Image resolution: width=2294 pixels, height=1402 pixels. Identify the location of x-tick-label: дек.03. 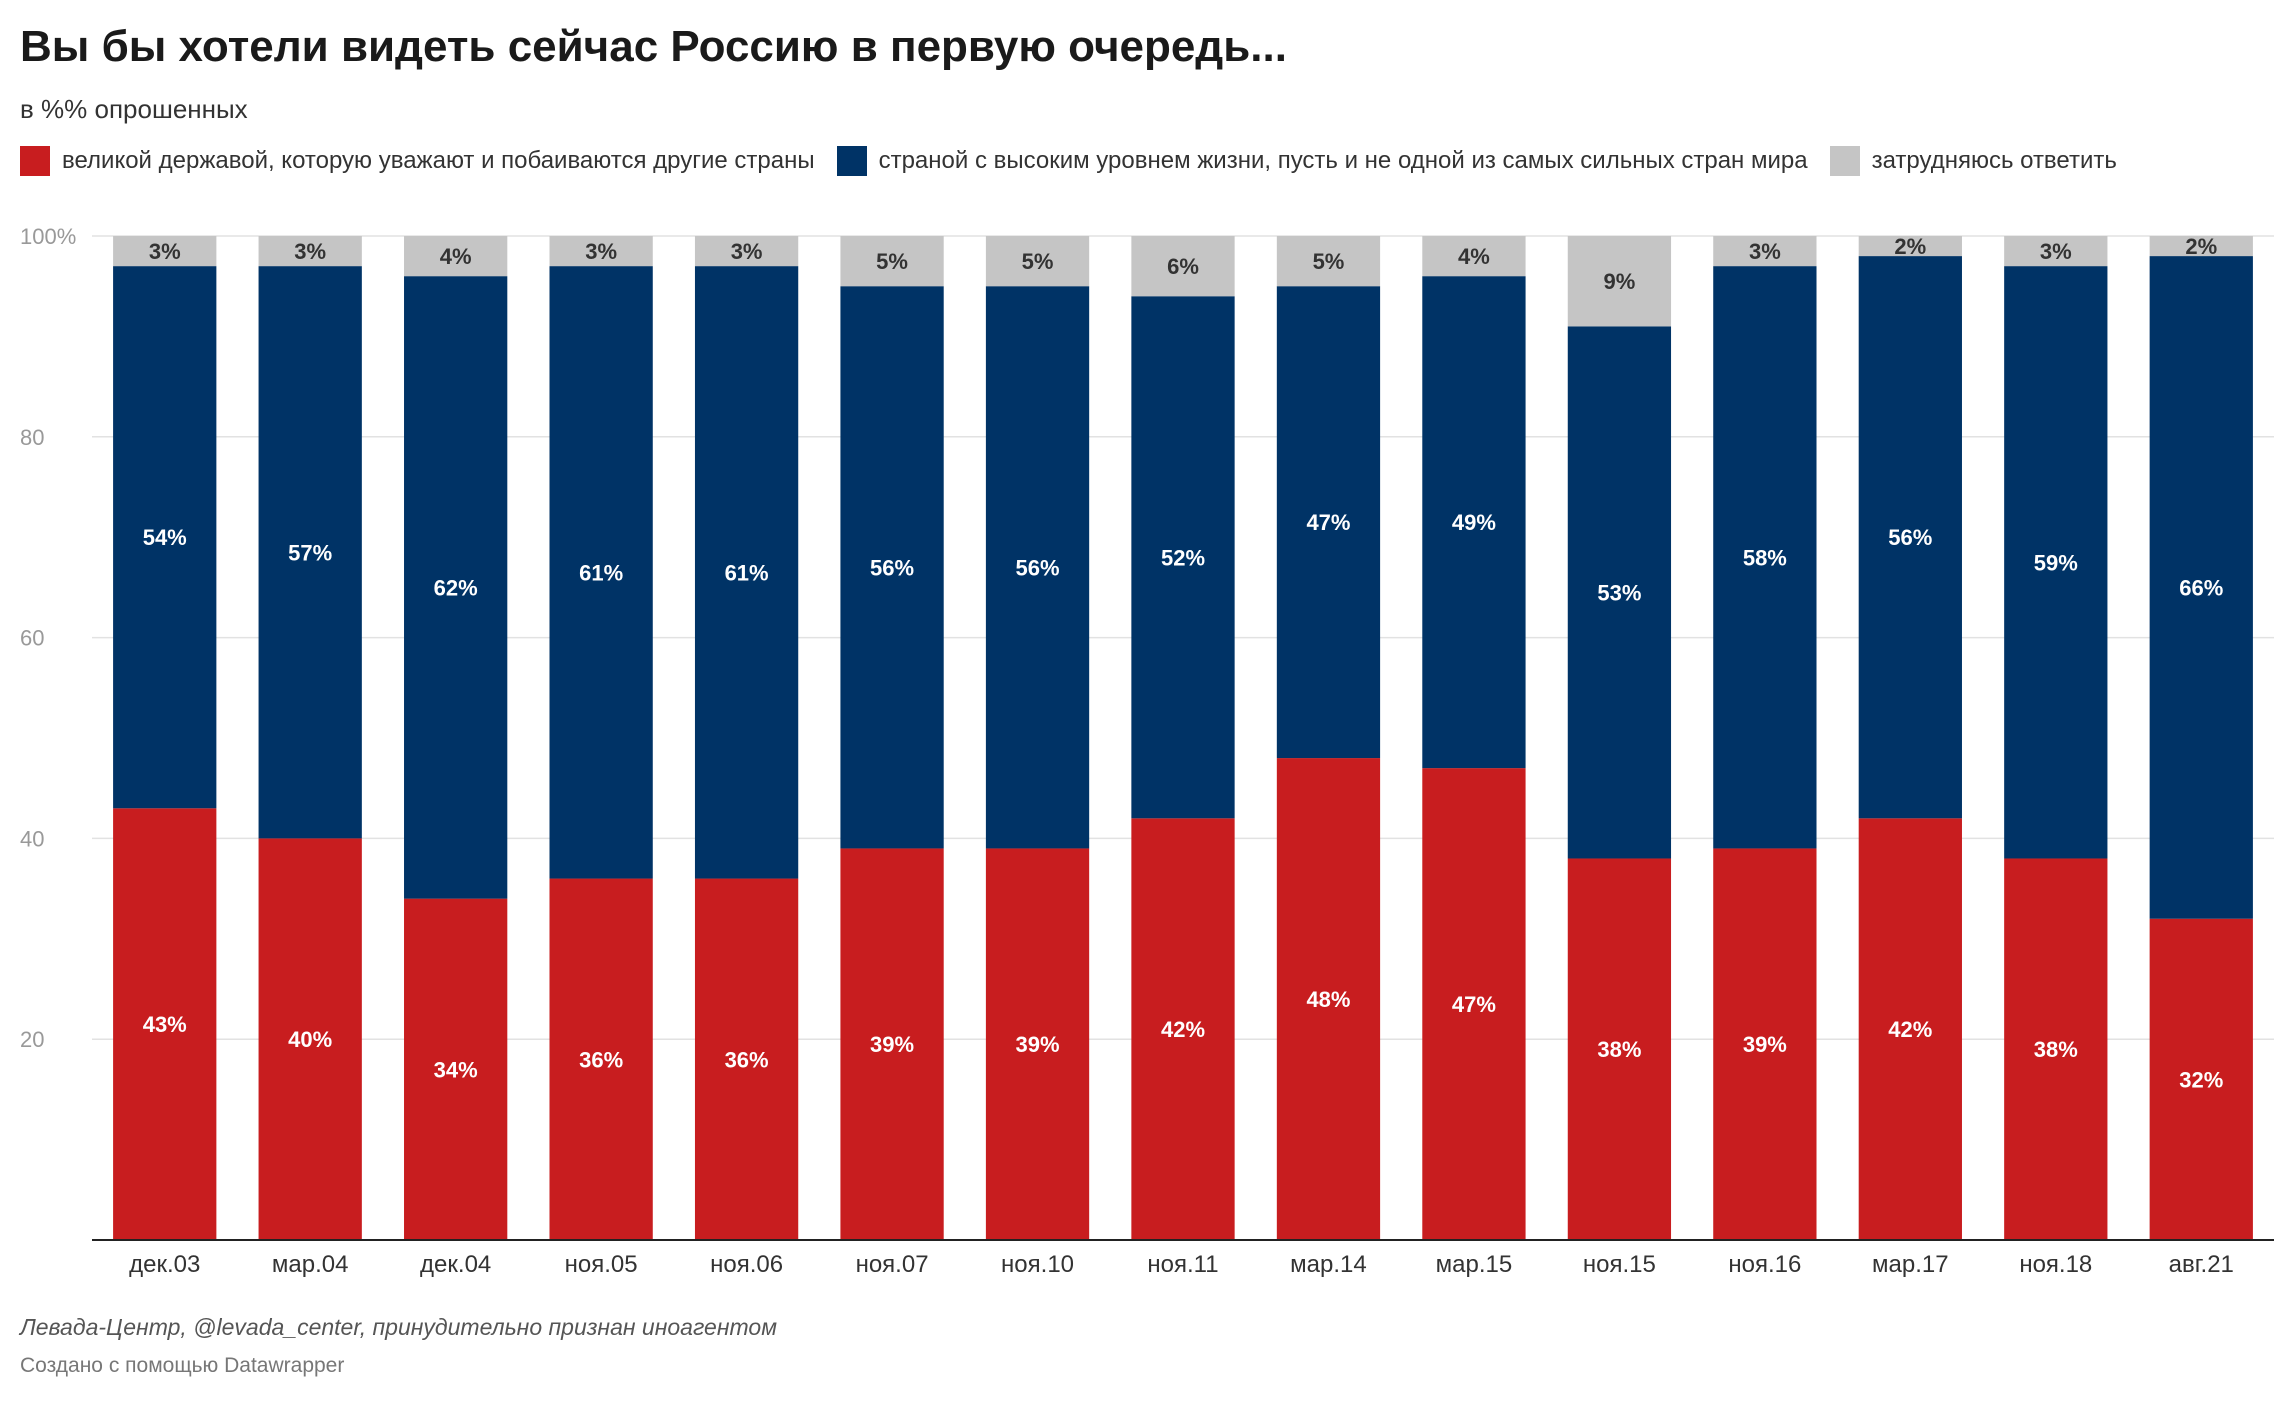
(164, 1264).